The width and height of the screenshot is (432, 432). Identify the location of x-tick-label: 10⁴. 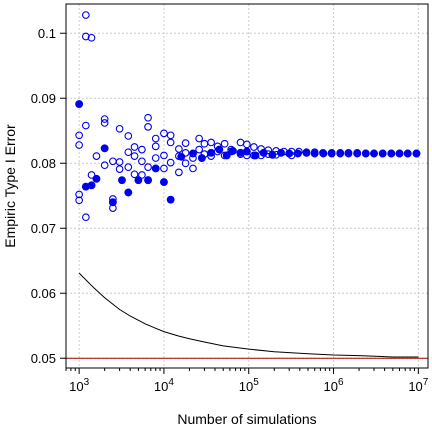
(164, 385).